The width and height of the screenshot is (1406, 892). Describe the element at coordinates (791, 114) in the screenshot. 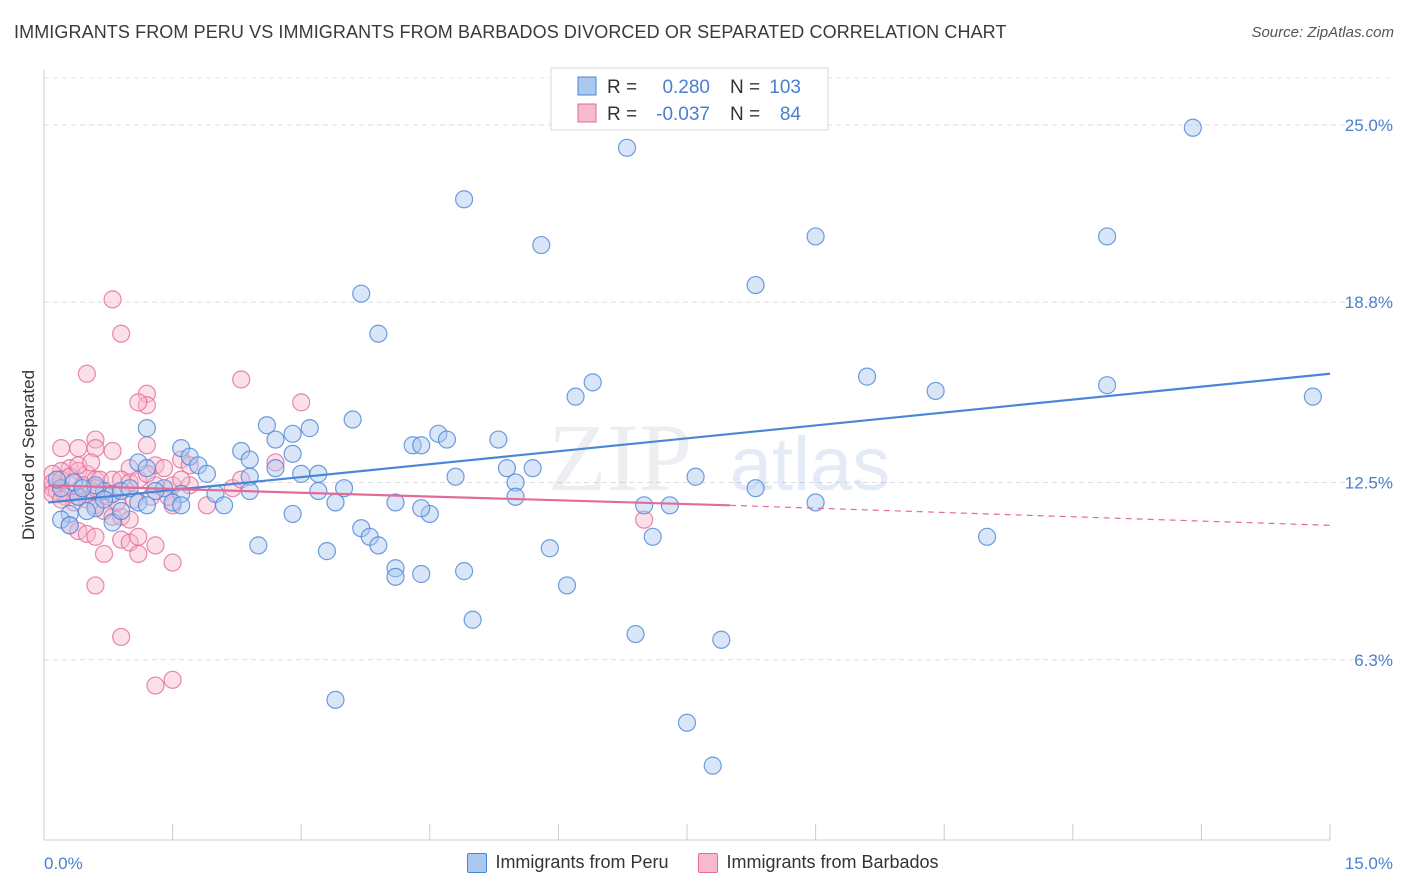

I see `legend-n-value-barbados: 84` at that location.